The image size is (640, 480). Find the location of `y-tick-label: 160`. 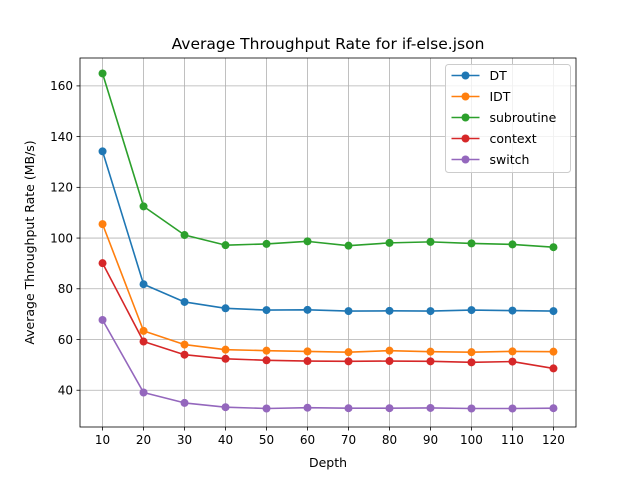

y-tick-label: 160 is located at coordinates (61, 86).